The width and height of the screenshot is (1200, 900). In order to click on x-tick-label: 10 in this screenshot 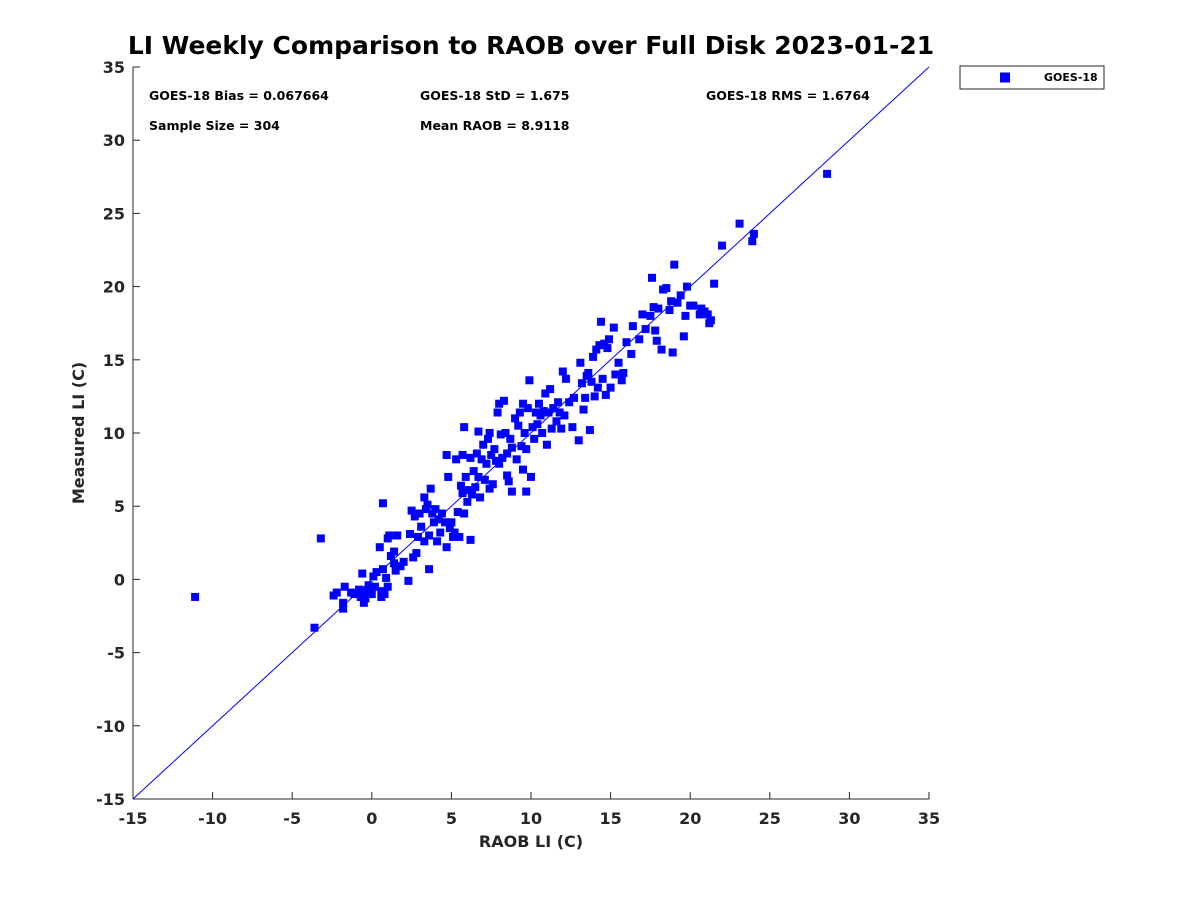, I will do `click(531, 818)`.